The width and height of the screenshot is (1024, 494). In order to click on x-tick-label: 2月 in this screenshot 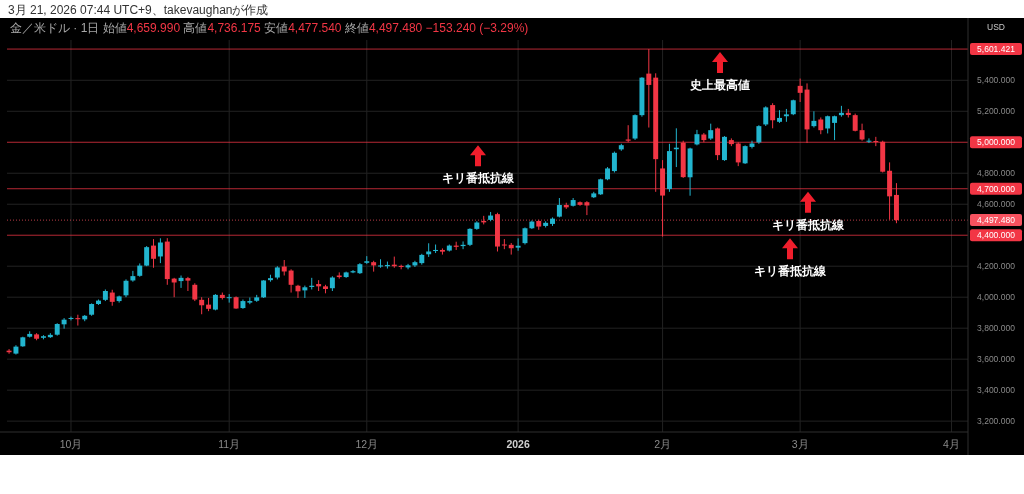, I will do `click(662, 444)`.